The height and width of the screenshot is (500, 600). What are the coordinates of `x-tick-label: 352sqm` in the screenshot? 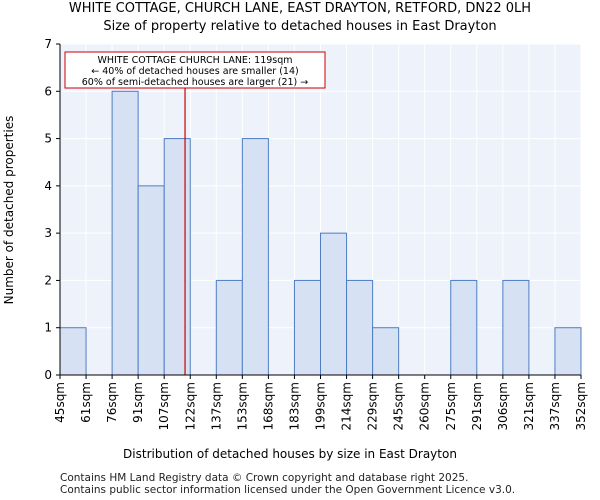 It's located at (581, 406).